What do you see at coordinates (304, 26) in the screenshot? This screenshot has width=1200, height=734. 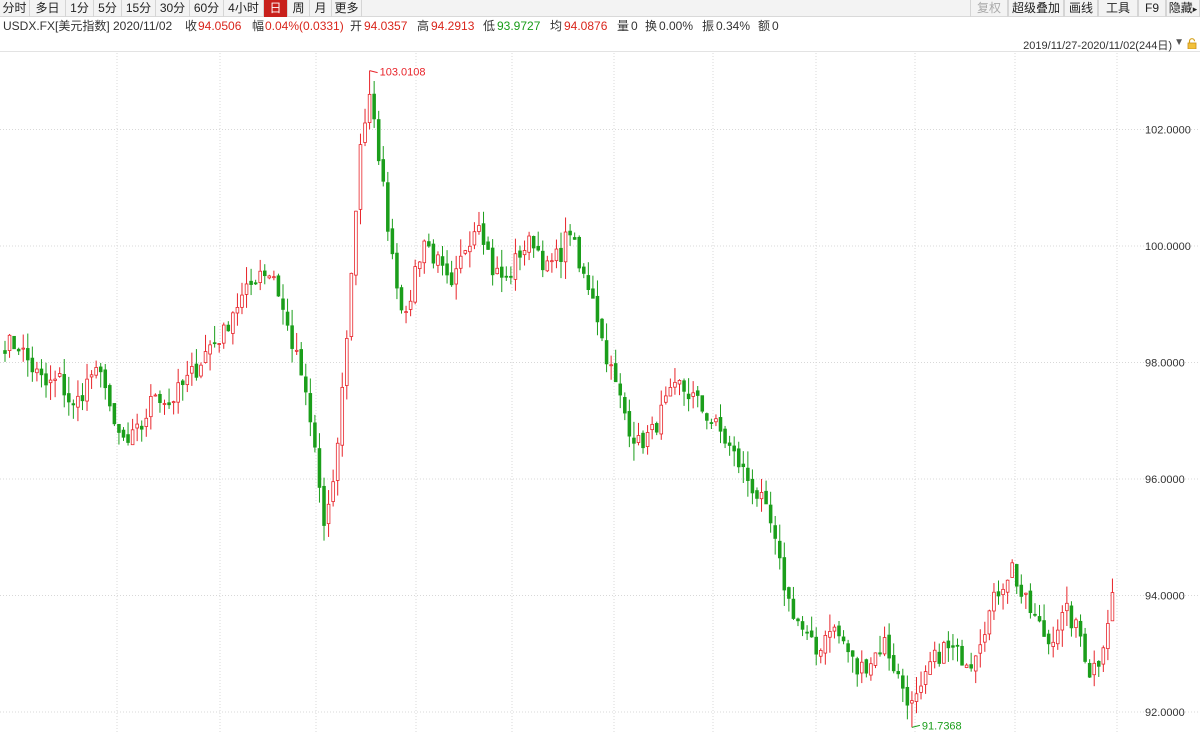 I see `change-value: 0.04%(0.0331)` at bounding box center [304, 26].